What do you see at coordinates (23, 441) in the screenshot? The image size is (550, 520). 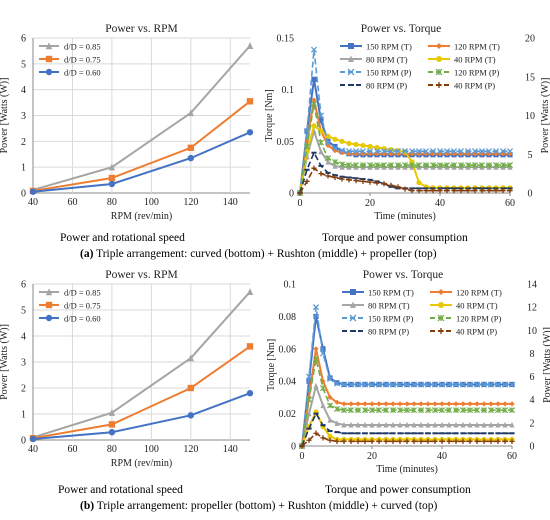 I see `y-tick-label: 0` at bounding box center [23, 441].